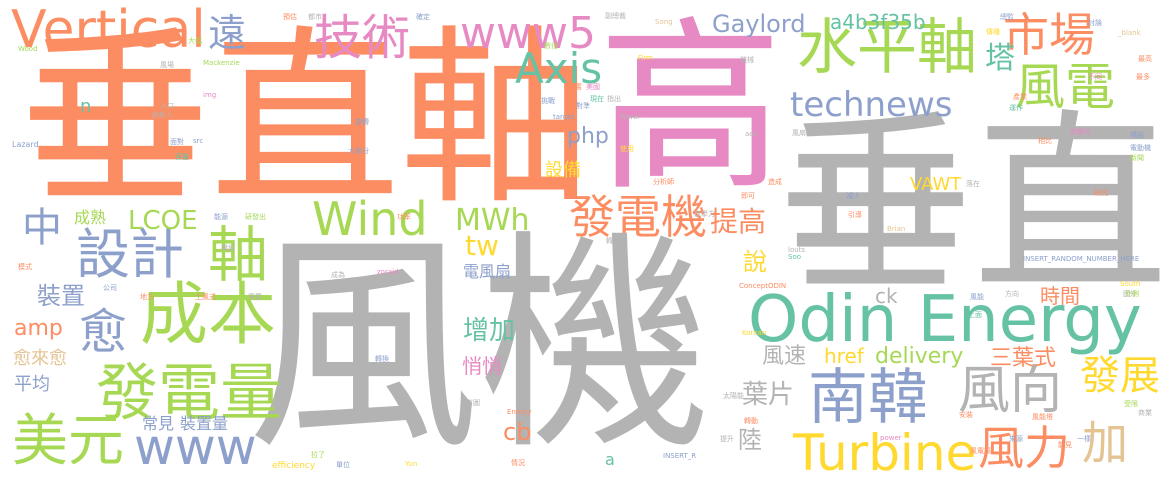 The image size is (1175, 482). What do you see at coordinates (775, 182) in the screenshot?
I see `word: 造成` at bounding box center [775, 182].